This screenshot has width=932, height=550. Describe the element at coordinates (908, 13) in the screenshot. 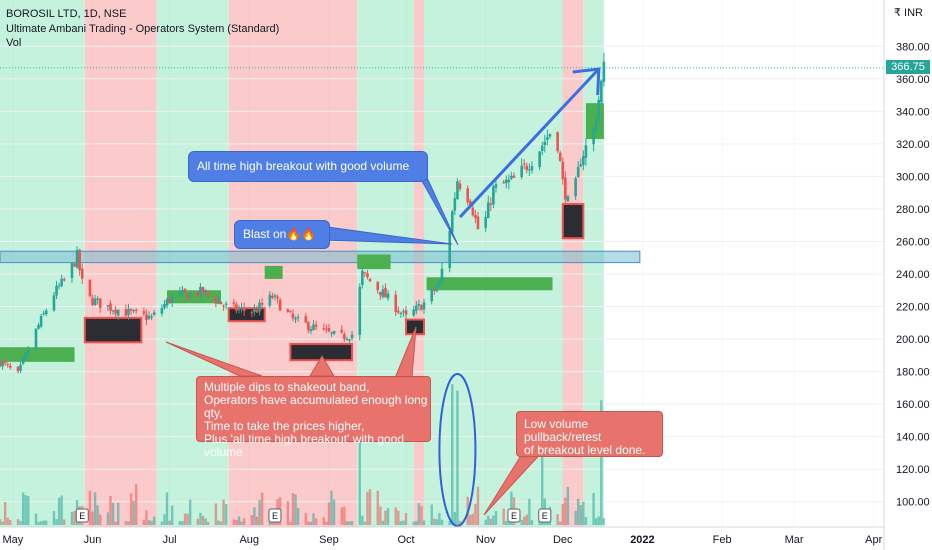

I see `currency-label: ₹ INR` at that location.